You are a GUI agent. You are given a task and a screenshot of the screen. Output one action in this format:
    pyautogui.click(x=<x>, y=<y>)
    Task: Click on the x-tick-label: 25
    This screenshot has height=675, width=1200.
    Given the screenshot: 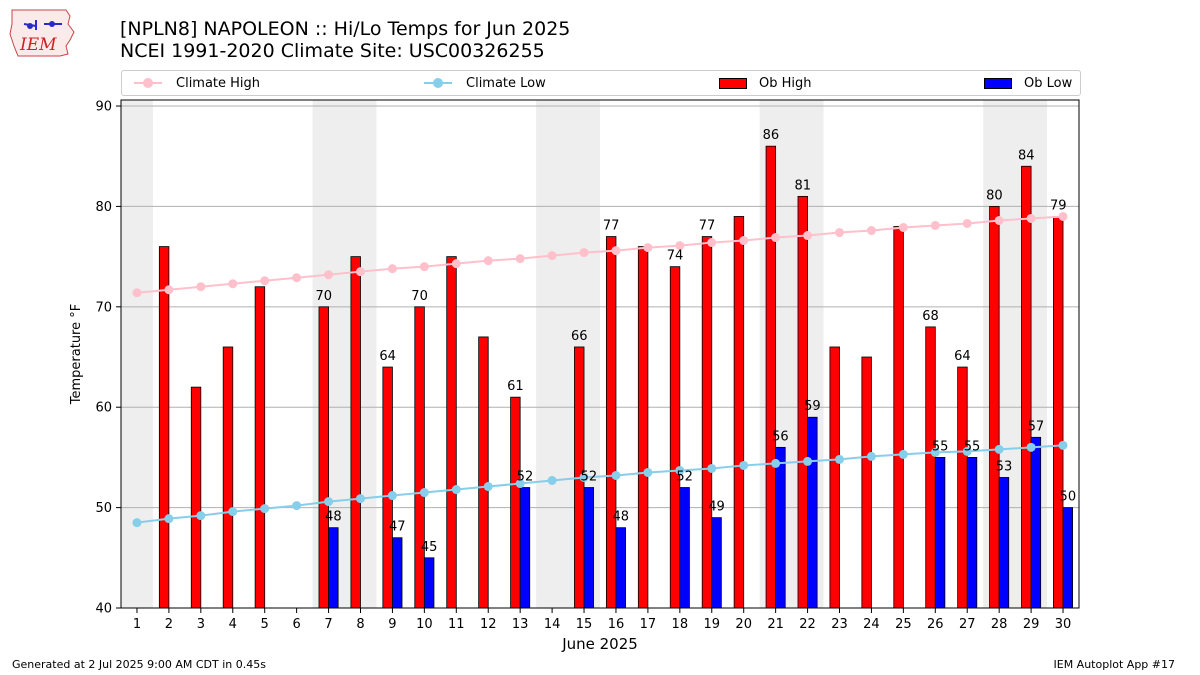 What is the action you would take?
    pyautogui.click(x=903, y=624)
    